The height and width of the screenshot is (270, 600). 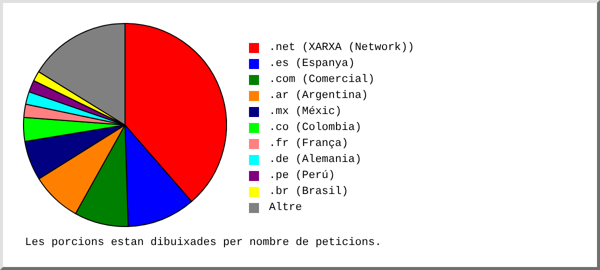 What do you see at coordinates (203, 243) in the screenshot?
I see `text: Les porcions estan dibuixades per nombre de peticions.` at bounding box center [203, 243].